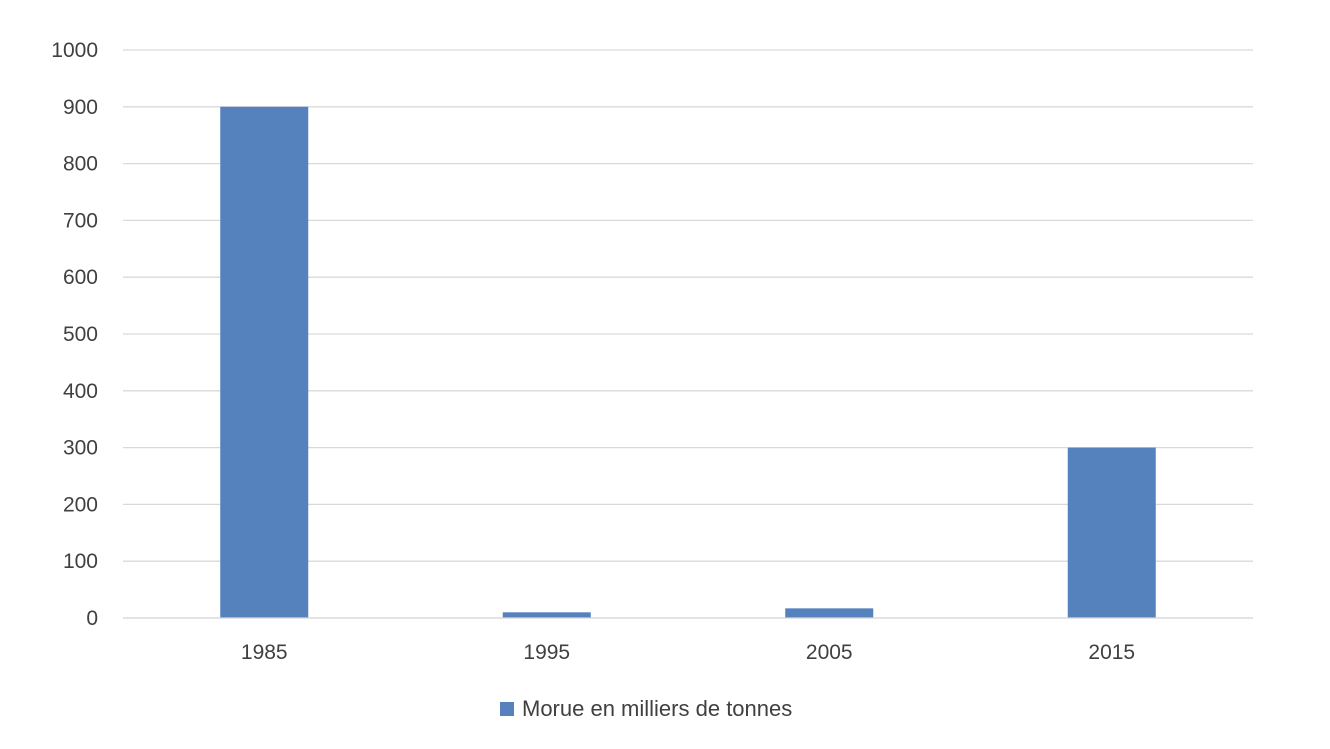 Image resolution: width=1330 pixels, height=749 pixels. I want to click on y-tick-label: 300, so click(80, 448).